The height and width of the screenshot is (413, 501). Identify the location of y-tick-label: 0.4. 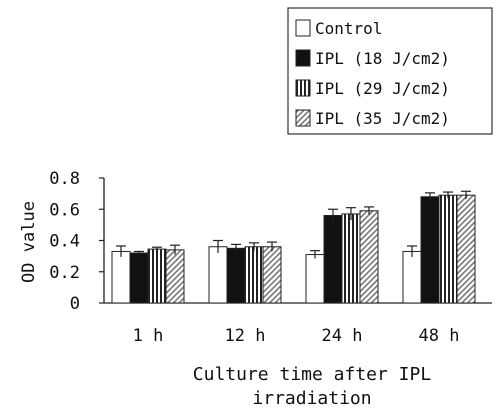
(64, 242).